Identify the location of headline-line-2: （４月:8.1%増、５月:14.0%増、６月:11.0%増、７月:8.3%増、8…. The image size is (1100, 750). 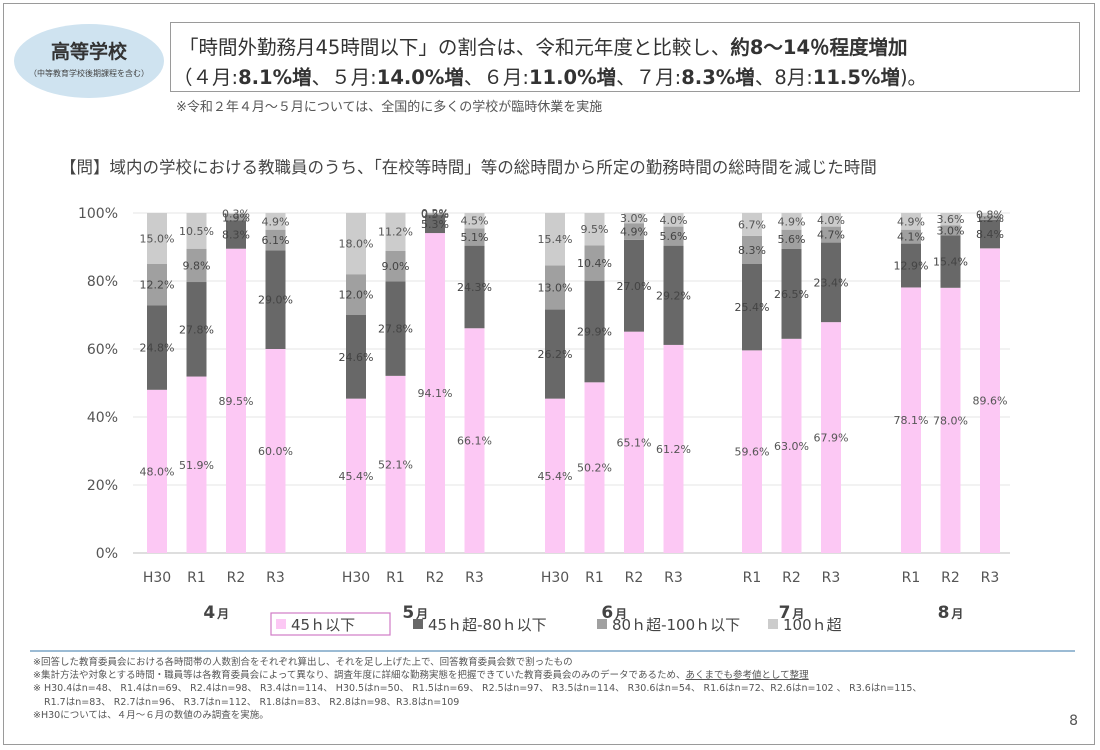
(550, 75).